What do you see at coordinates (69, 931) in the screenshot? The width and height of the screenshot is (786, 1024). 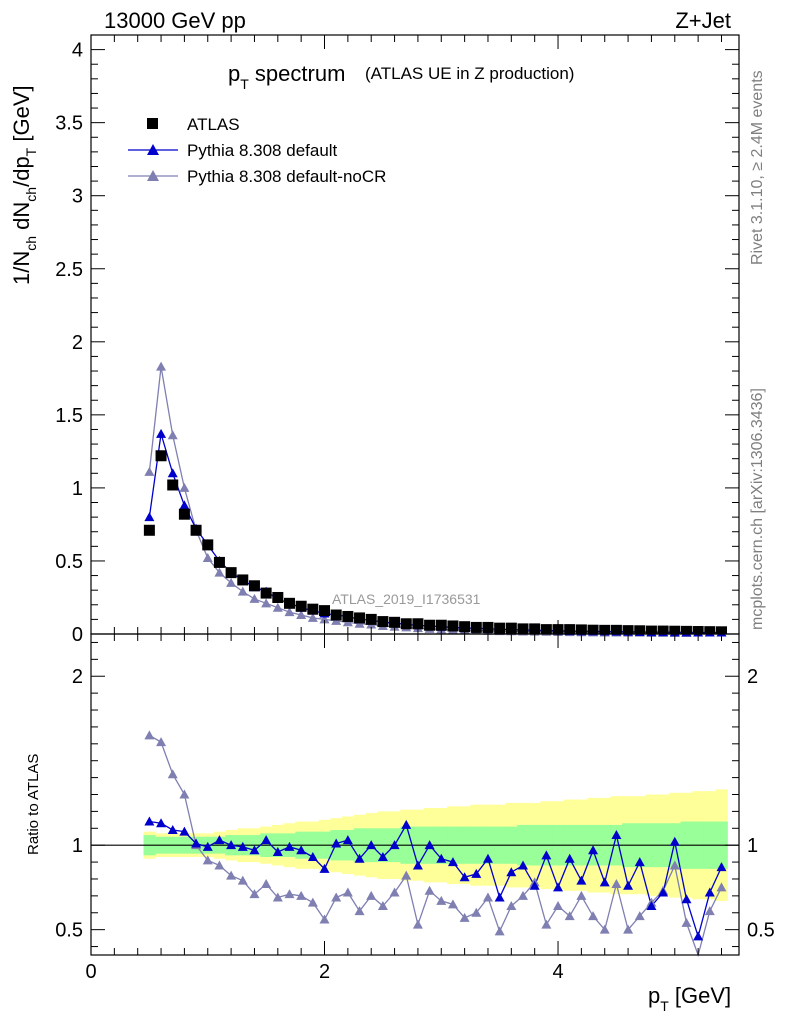 I see `ratio-y-tick-label: 0.5` at bounding box center [69, 931].